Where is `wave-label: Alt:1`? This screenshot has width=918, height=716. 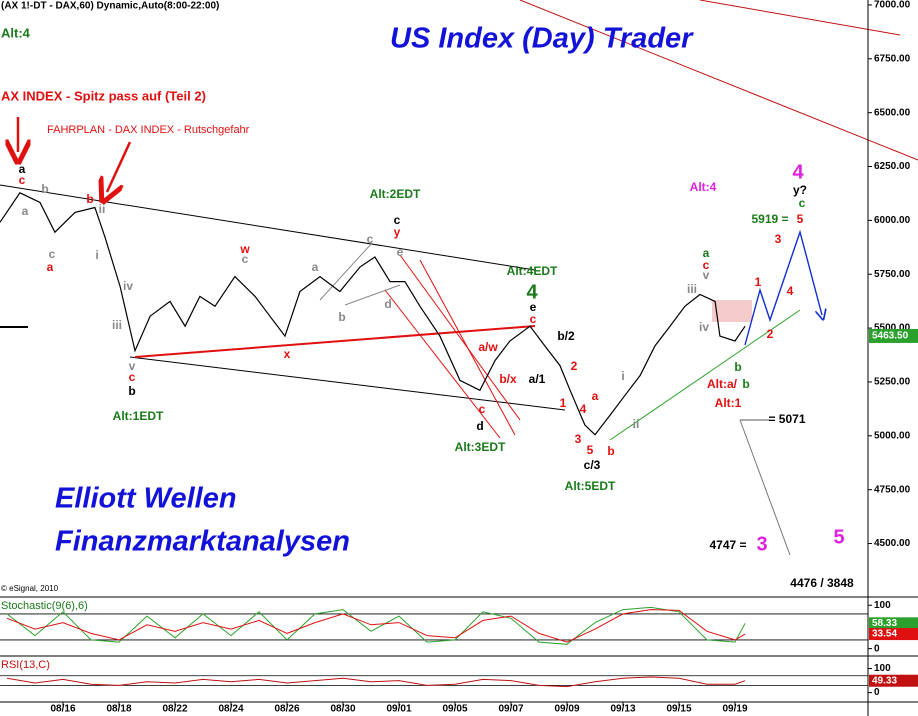
wave-label: Alt:1 is located at coordinates (728, 403).